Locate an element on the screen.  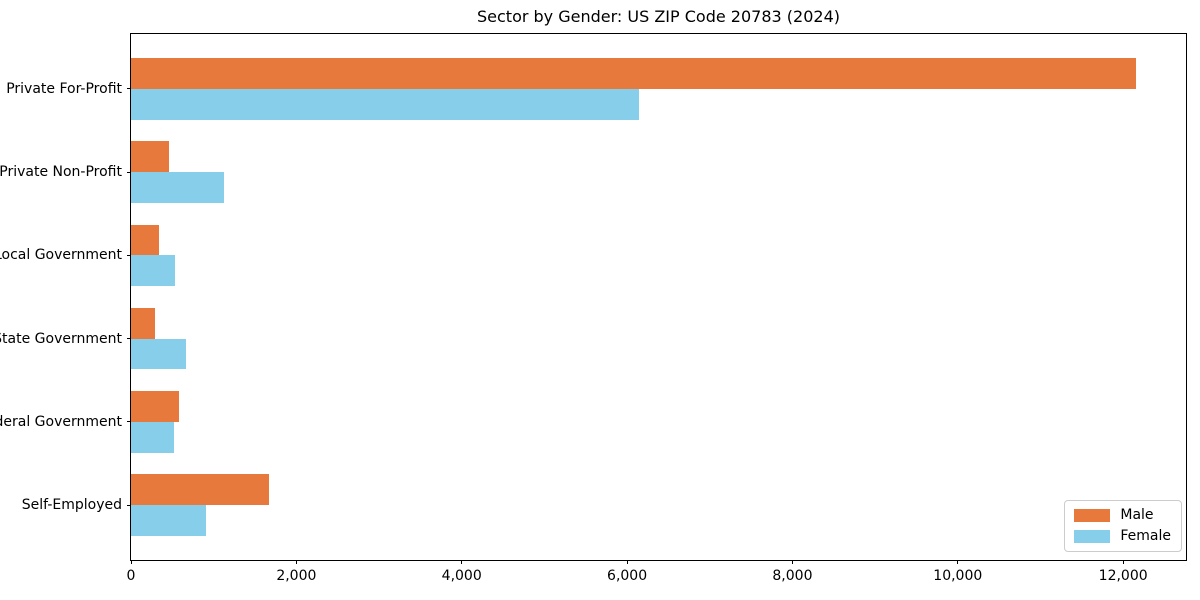
y-tick-label-private-non-profit: Private Non-Profit is located at coordinates (61, 172).